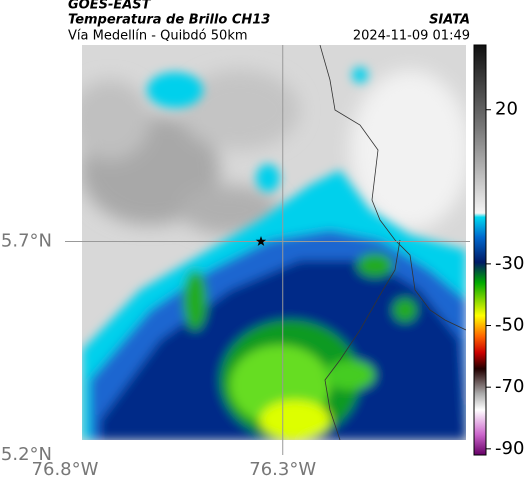 The height and width of the screenshot is (491, 526). I want to click on route: Vía Medellín - Quibdó 50km, so click(158, 36).